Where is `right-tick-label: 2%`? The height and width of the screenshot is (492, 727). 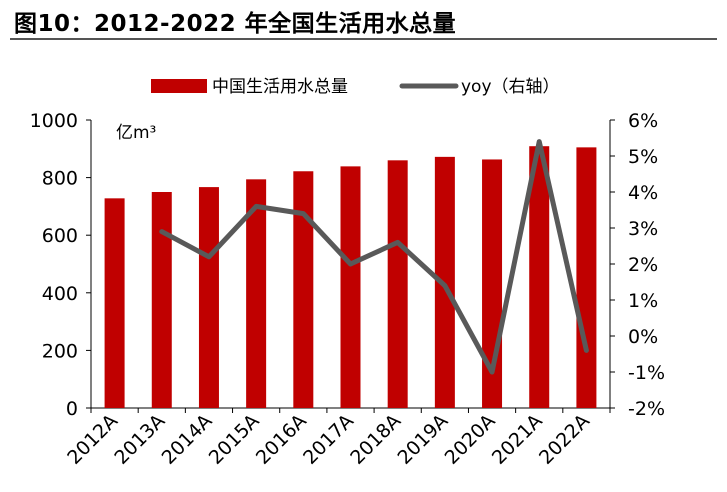 right-tick-label: 2% is located at coordinates (643, 265).